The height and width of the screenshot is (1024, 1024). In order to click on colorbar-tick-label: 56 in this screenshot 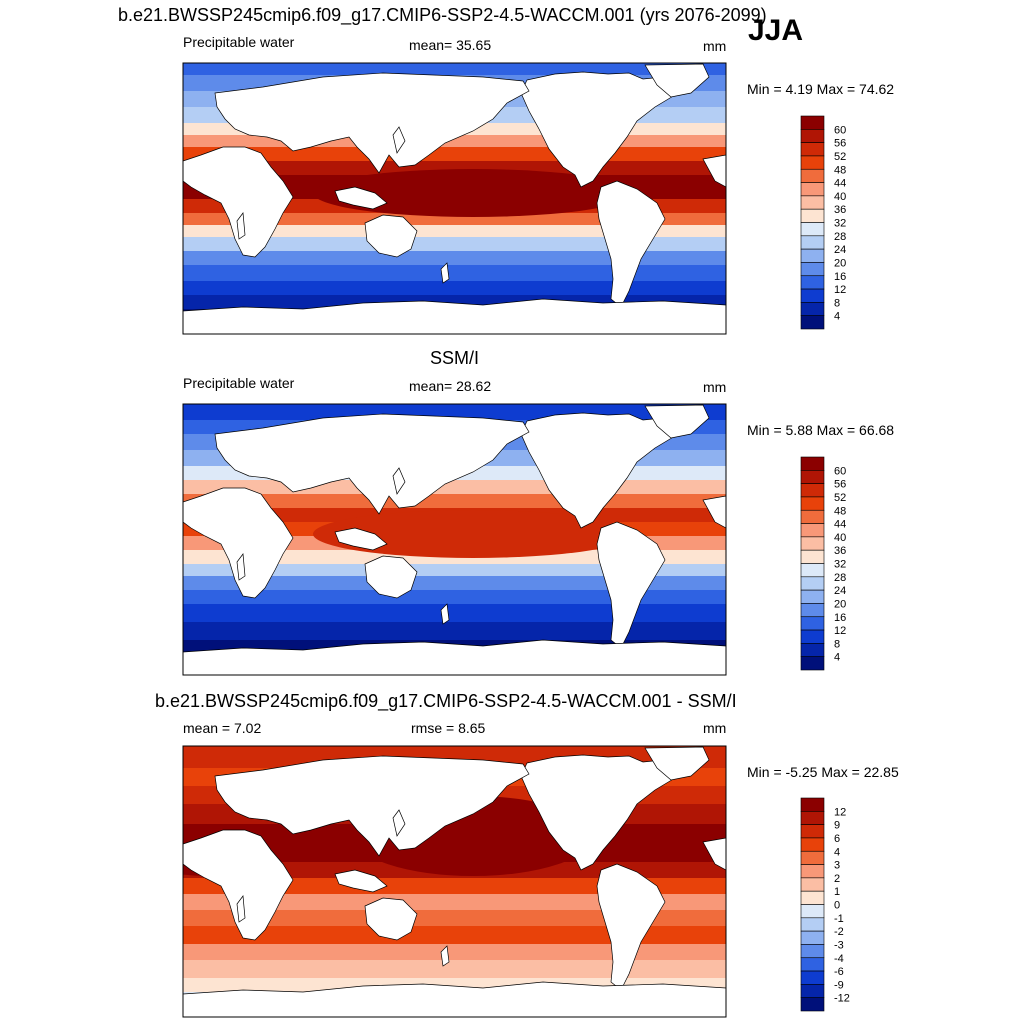, I will do `click(840, 485)`.